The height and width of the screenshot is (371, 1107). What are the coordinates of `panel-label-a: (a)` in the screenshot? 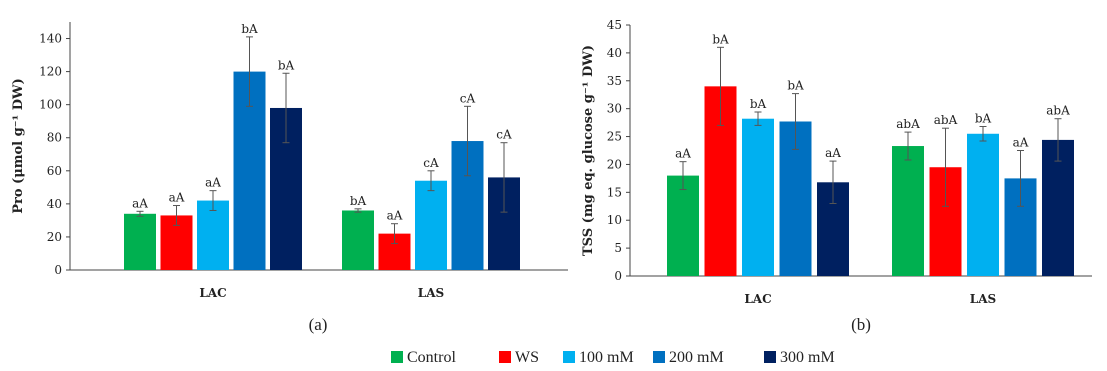 It's located at (318, 324).